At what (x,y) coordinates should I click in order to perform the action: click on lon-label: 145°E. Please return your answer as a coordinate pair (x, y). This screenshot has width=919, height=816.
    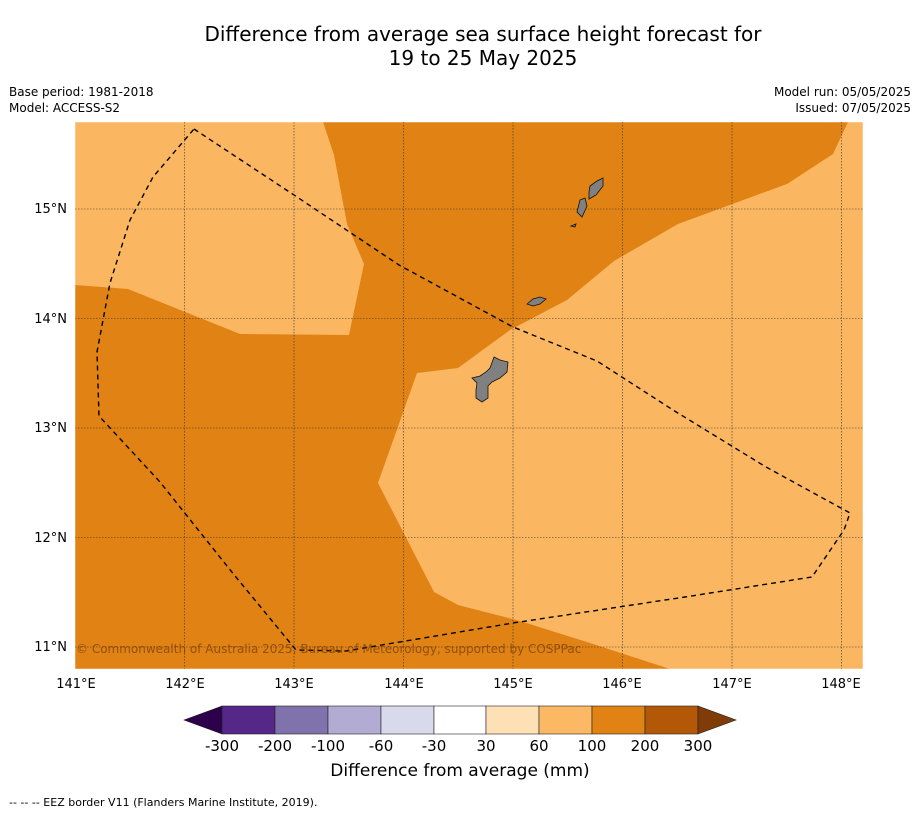
    Looking at the image, I should click on (513, 684).